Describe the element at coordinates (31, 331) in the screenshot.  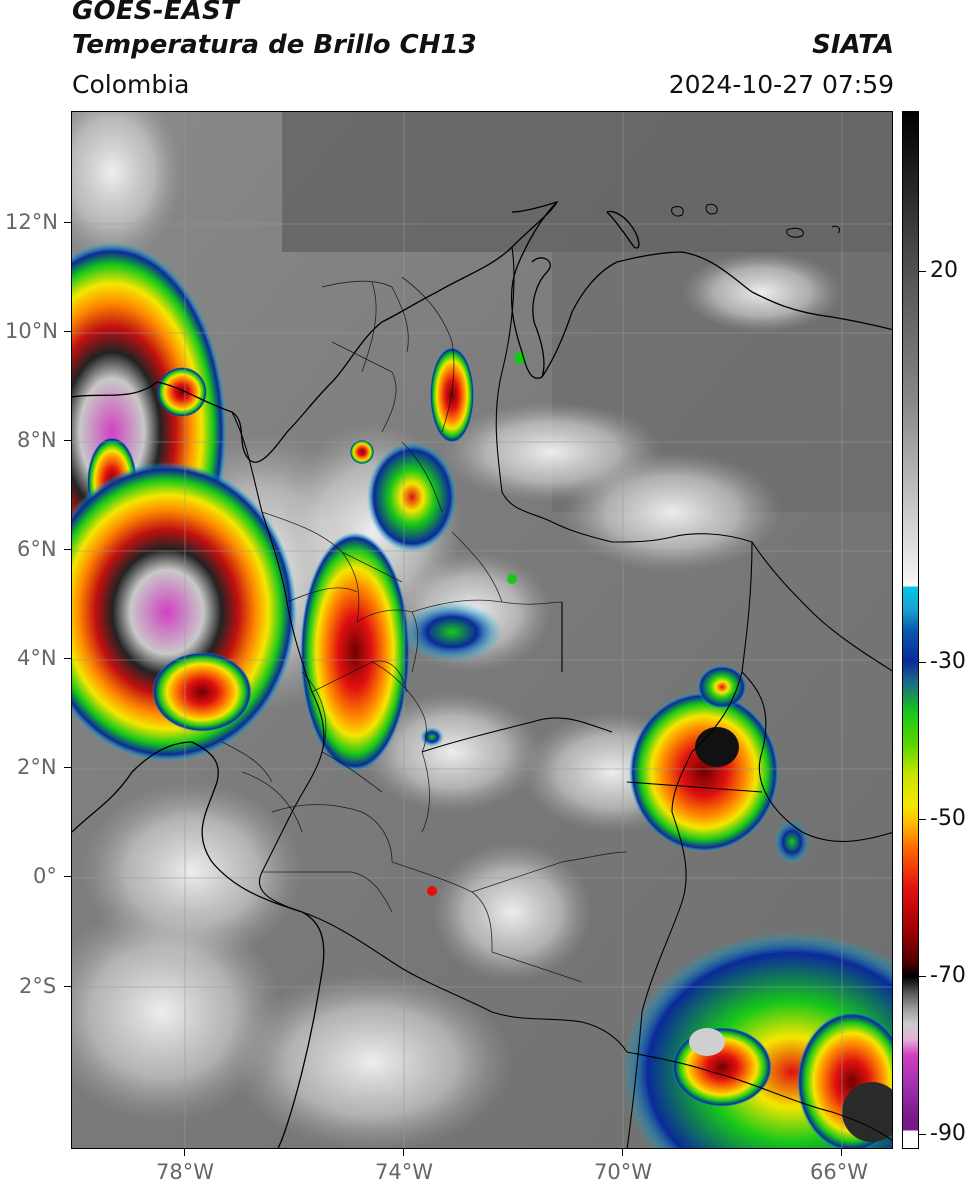
I see `lat-label: 10°N` at that location.